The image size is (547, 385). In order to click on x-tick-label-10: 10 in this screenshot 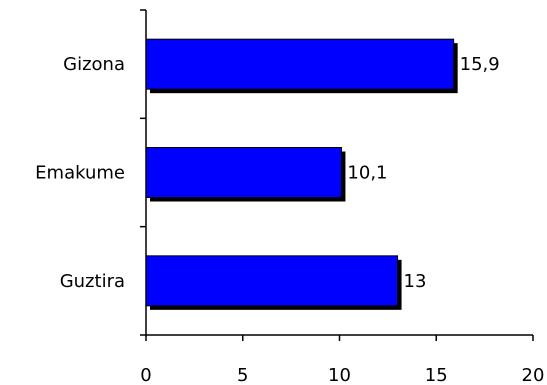, I will do `click(339, 375)`.